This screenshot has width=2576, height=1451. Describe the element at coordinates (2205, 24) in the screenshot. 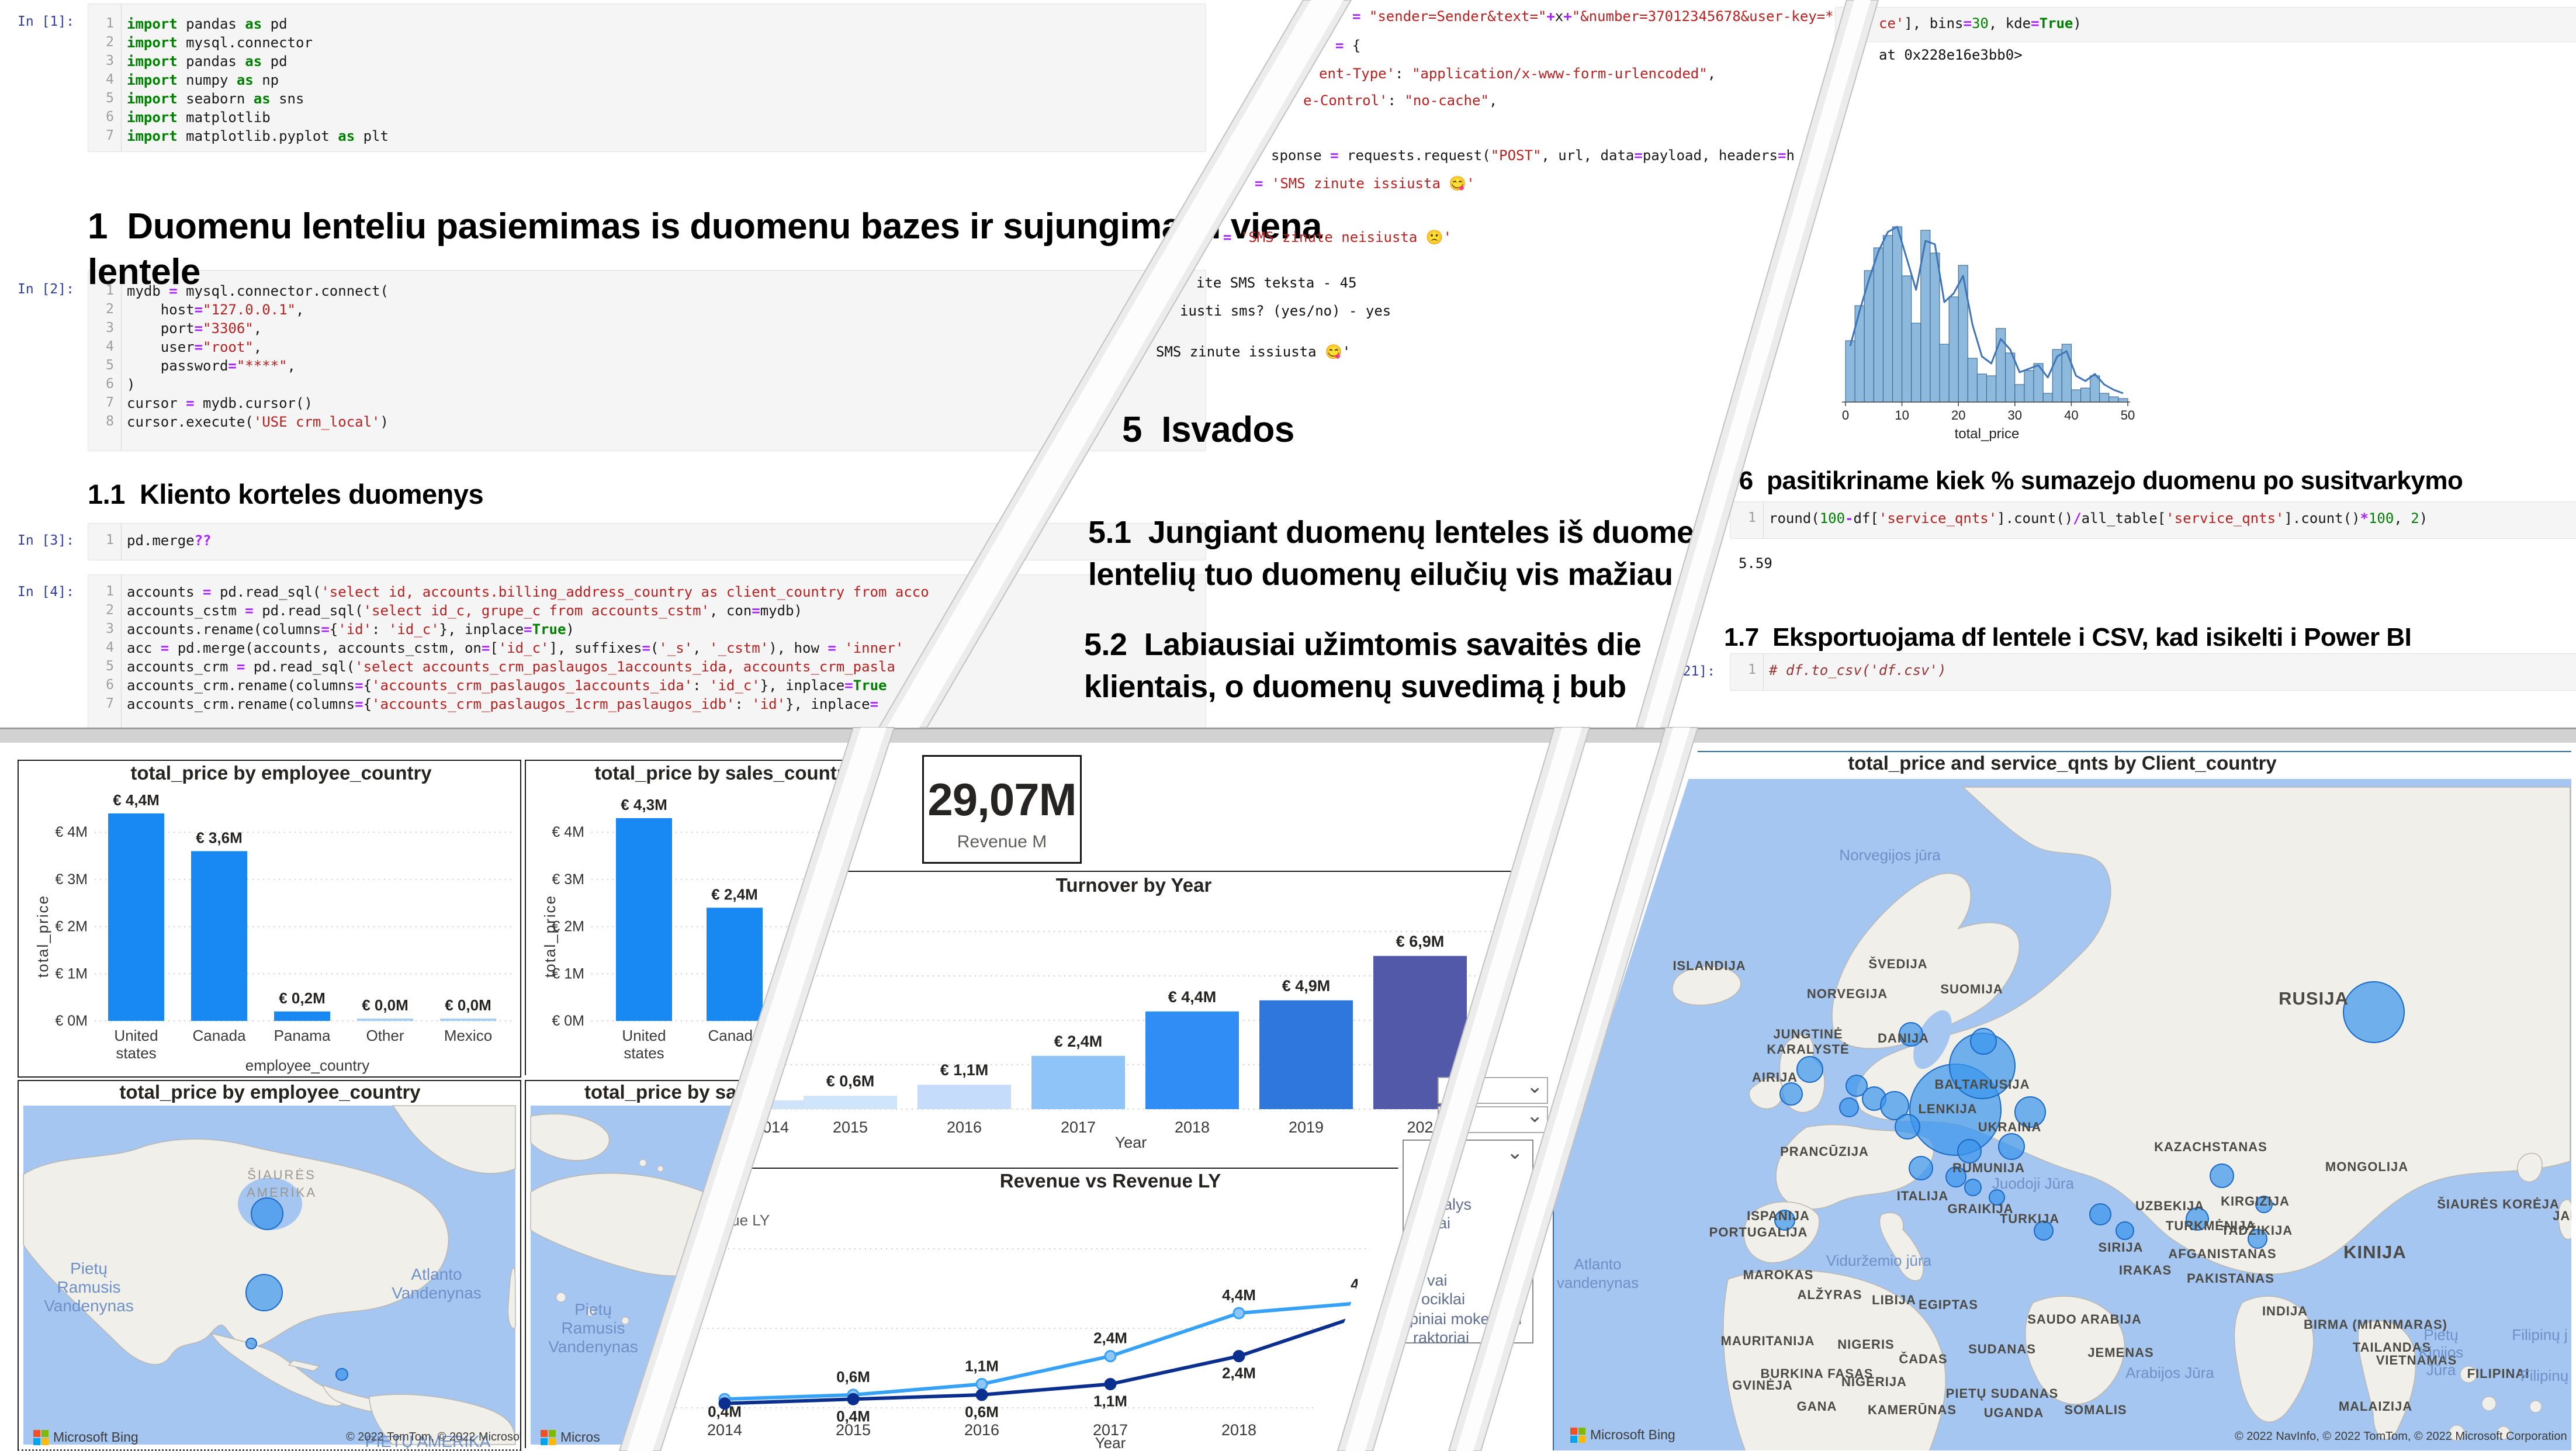

I see `code-cell` at that location.